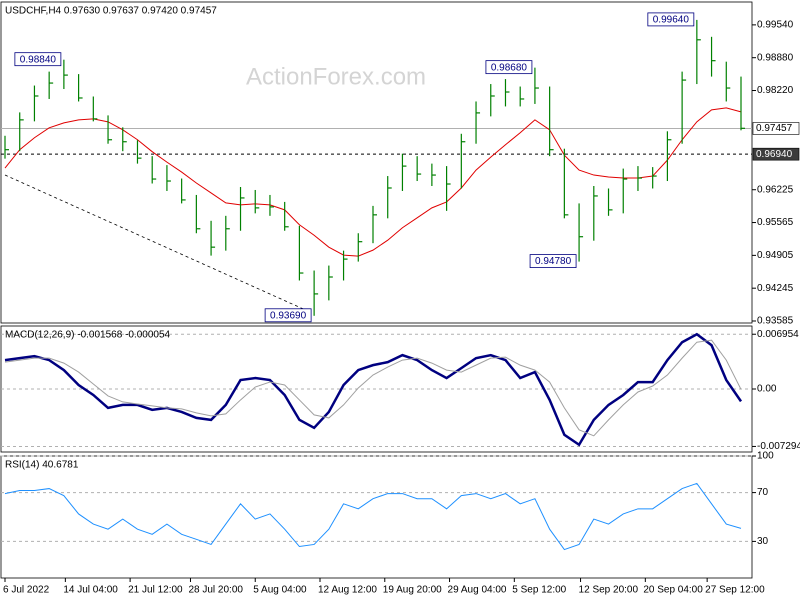 The height and width of the screenshot is (600, 800). What do you see at coordinates (735, 590) in the screenshot?
I see `x-tick-label: 27 Sep 12:00` at bounding box center [735, 590].